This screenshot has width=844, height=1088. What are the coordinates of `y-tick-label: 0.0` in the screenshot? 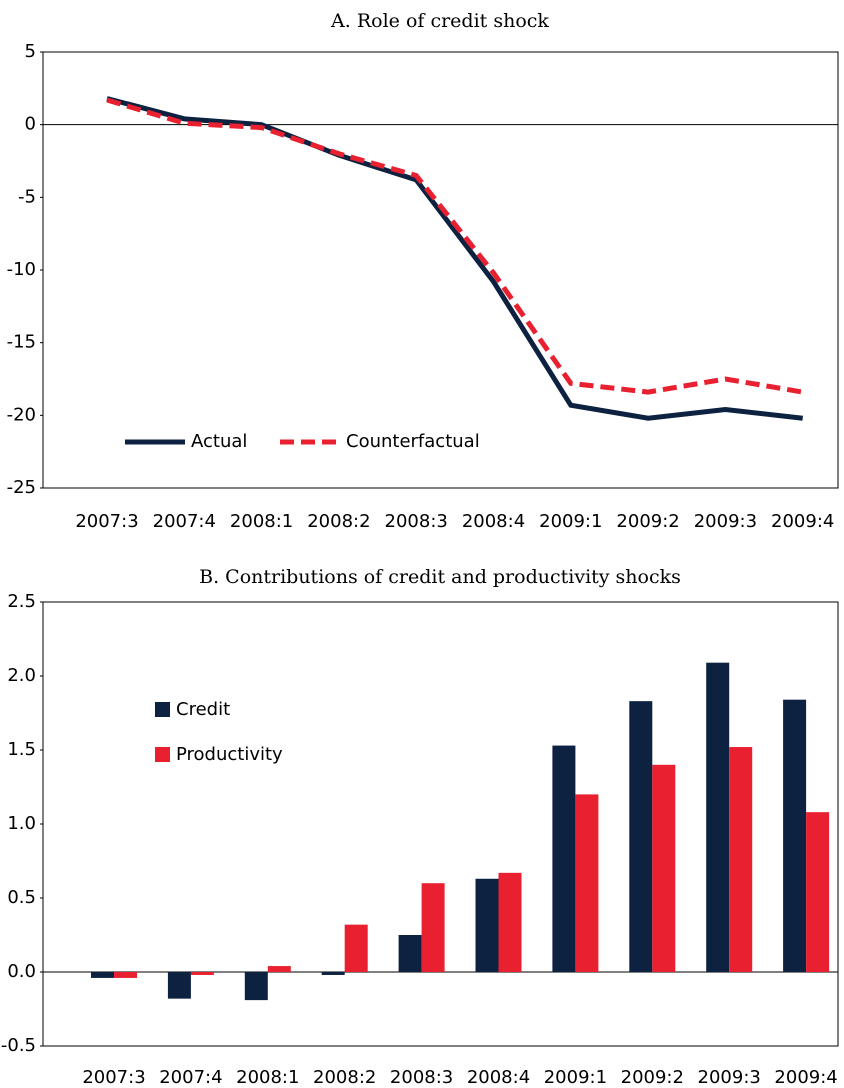 It's located at (21, 971).